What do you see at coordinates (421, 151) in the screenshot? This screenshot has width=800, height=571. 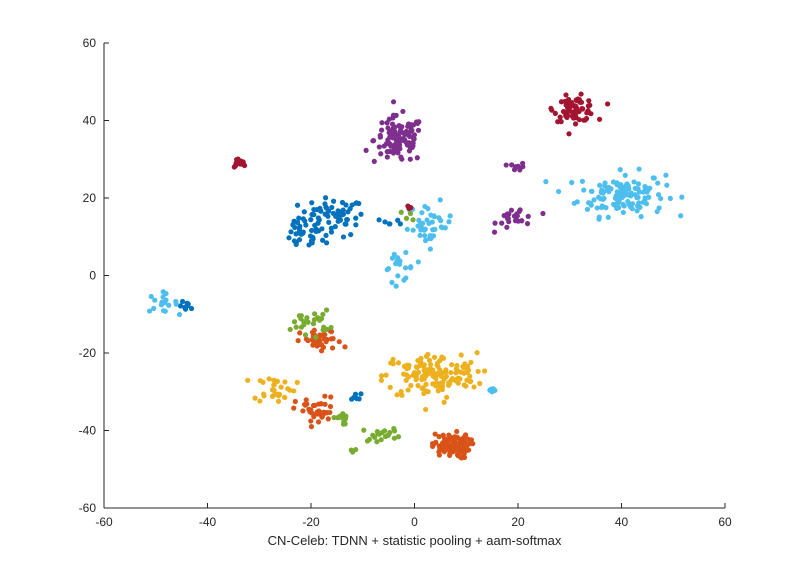 I see `series-cluster-dark-red` at bounding box center [421, 151].